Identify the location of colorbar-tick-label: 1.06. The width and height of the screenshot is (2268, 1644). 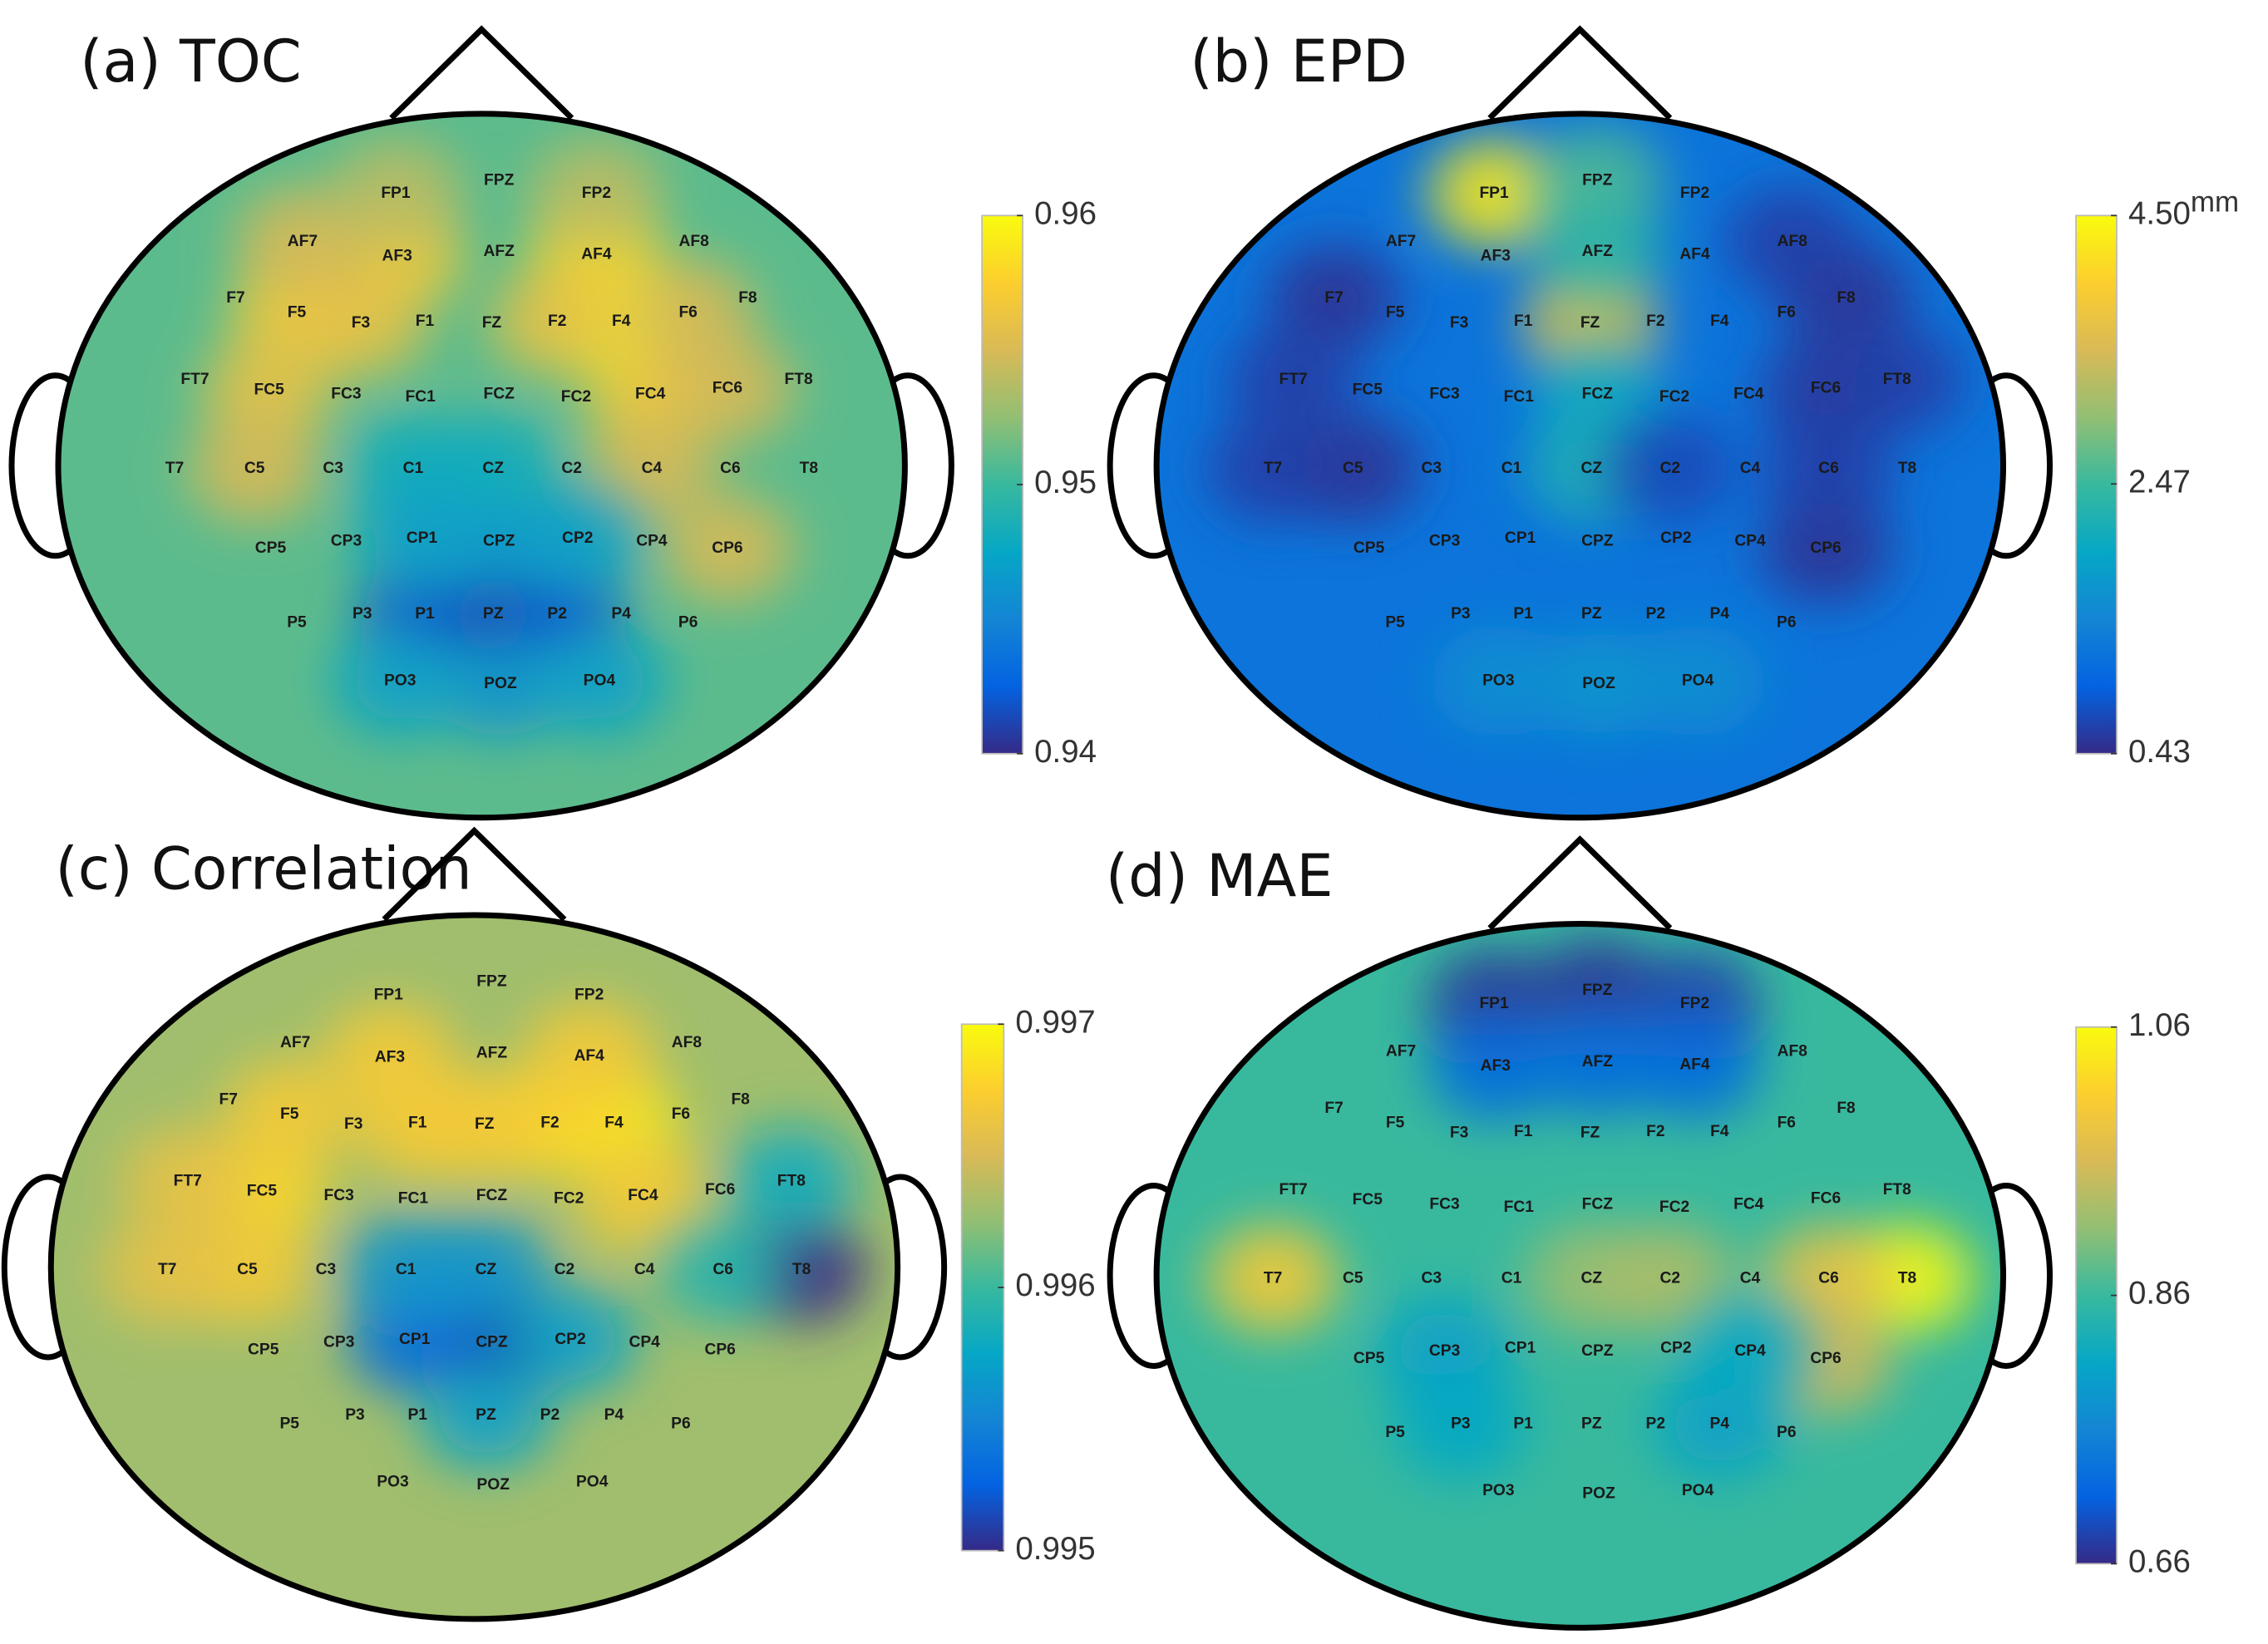
(2159, 1025).